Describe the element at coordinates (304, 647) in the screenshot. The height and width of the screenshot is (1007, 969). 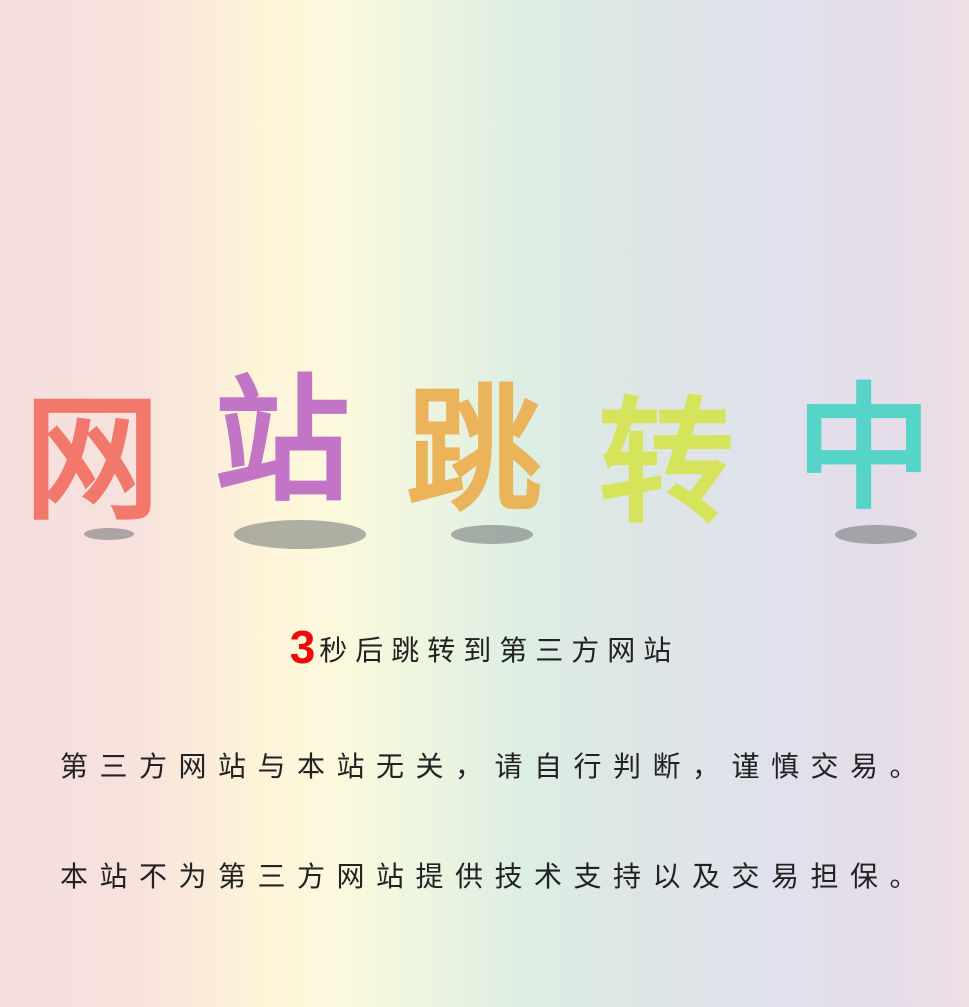
I see `countdown-seconds: 3` at that location.